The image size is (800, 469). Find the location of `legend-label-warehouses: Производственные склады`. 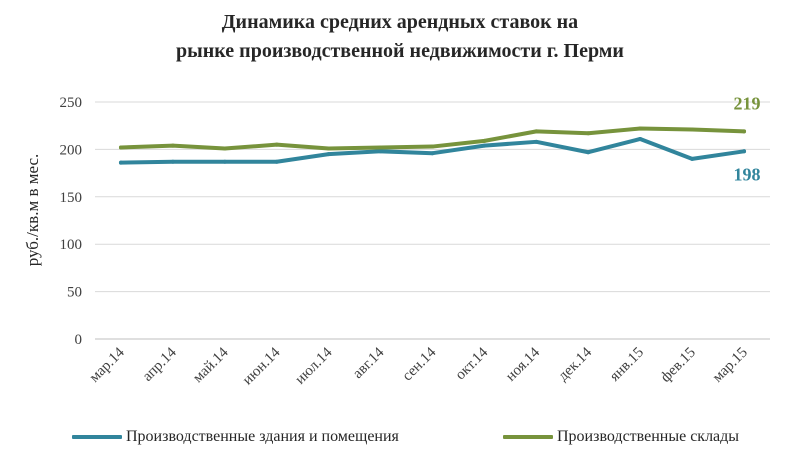

legend-label-warehouses: Производственные склады is located at coordinates (648, 436).